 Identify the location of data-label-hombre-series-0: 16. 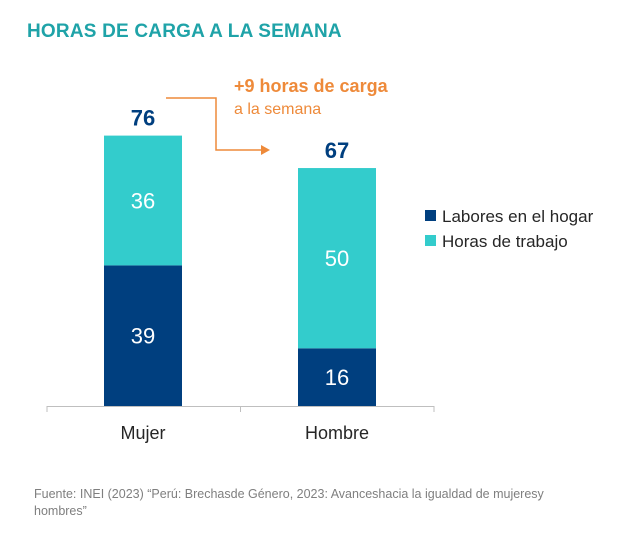
(337, 377).